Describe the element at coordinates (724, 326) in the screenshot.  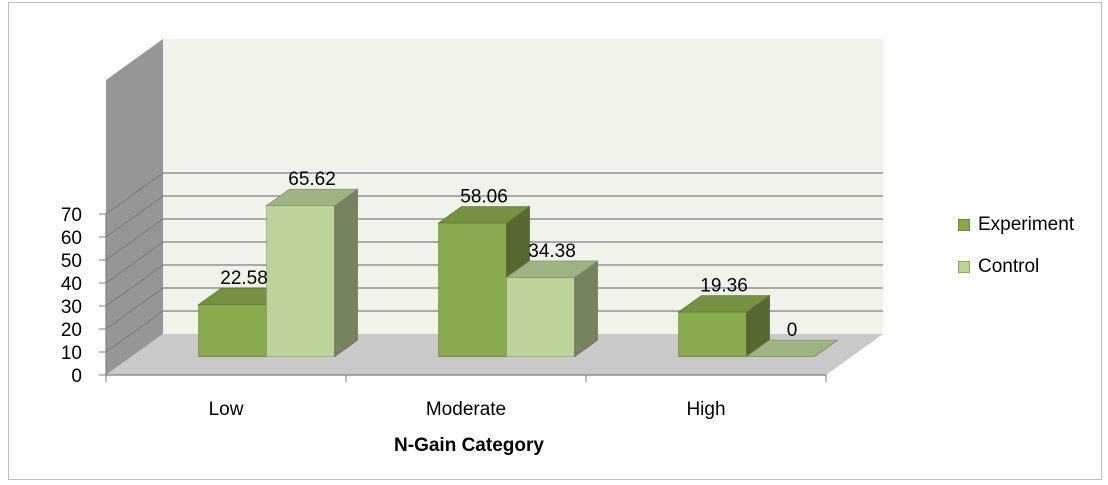
I see `bar-experiment-high` at that location.